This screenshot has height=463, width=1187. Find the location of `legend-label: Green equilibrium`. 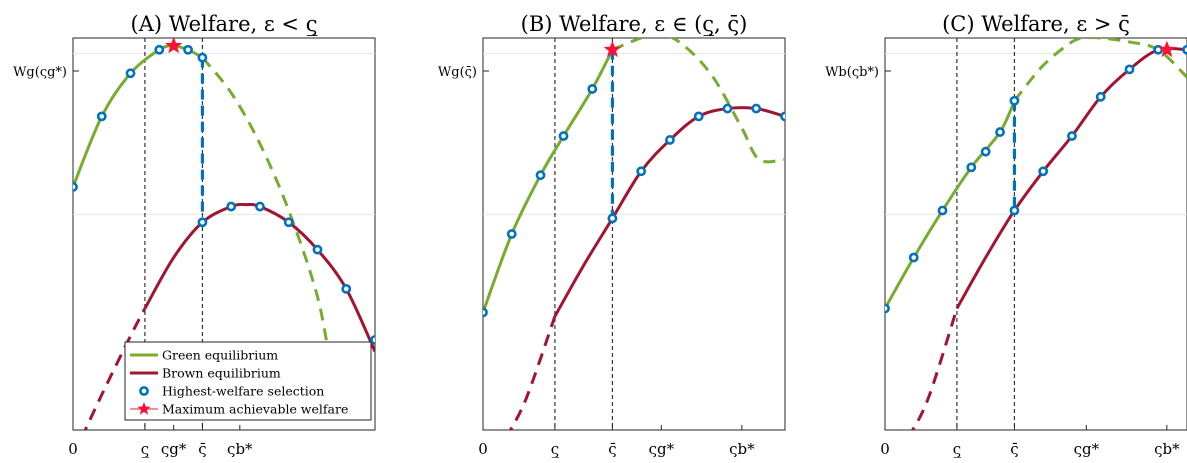

legend-label: Green equilibrium is located at coordinates (220, 355).